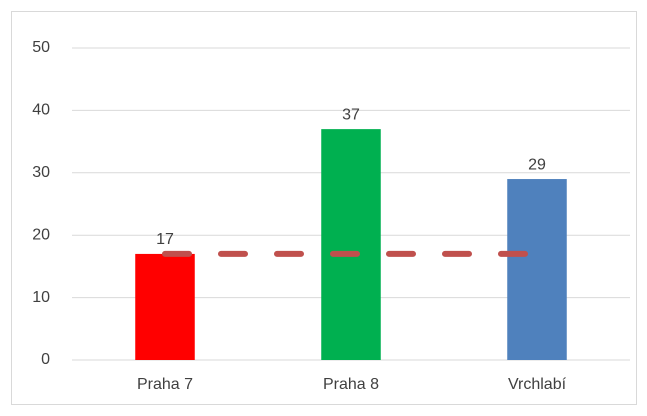  What do you see at coordinates (165, 384) in the screenshot?
I see `x-tick-label: Praha 7` at bounding box center [165, 384].